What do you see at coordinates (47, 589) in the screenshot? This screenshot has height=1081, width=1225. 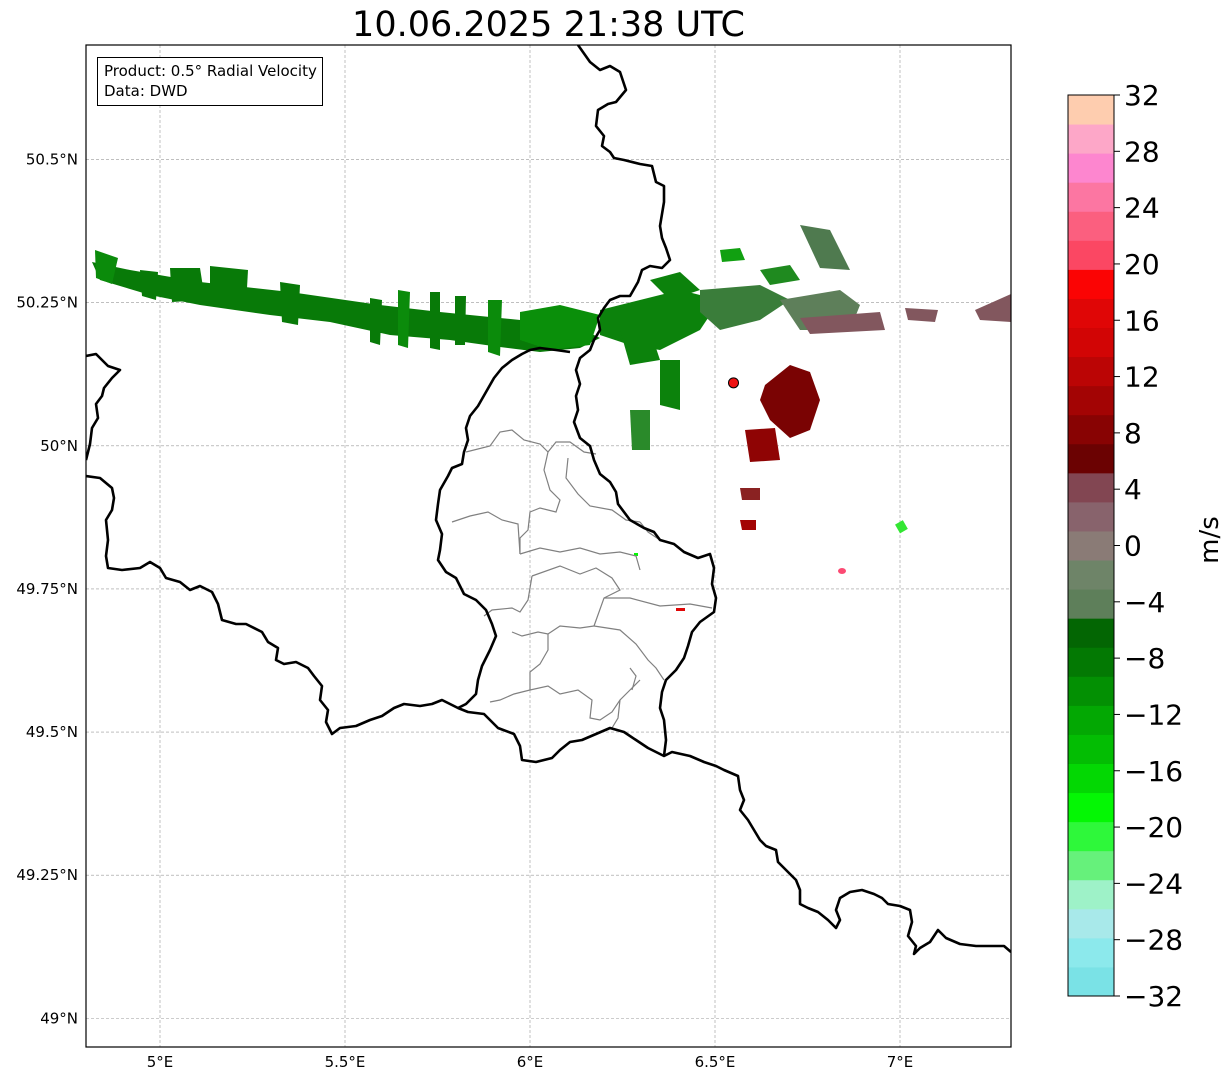 I see `lat-tick-label: 49.75°N` at bounding box center [47, 589].